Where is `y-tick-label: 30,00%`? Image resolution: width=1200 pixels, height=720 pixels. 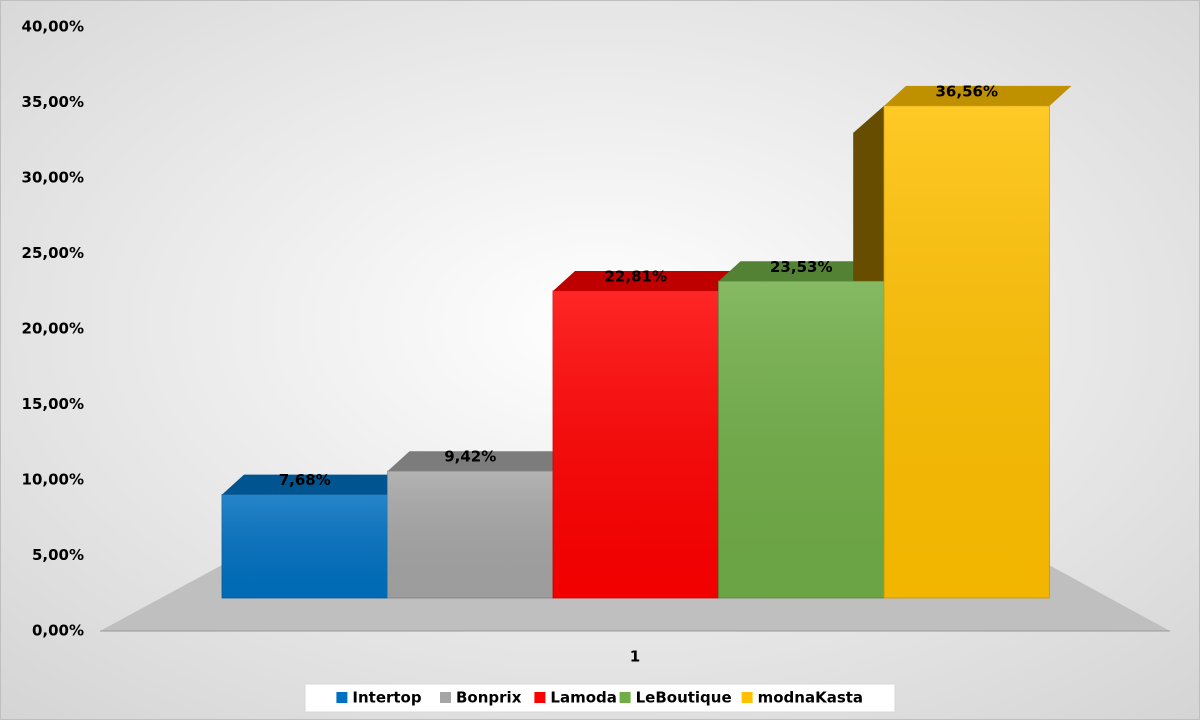 y-tick-label: 30,00% is located at coordinates (53, 178).